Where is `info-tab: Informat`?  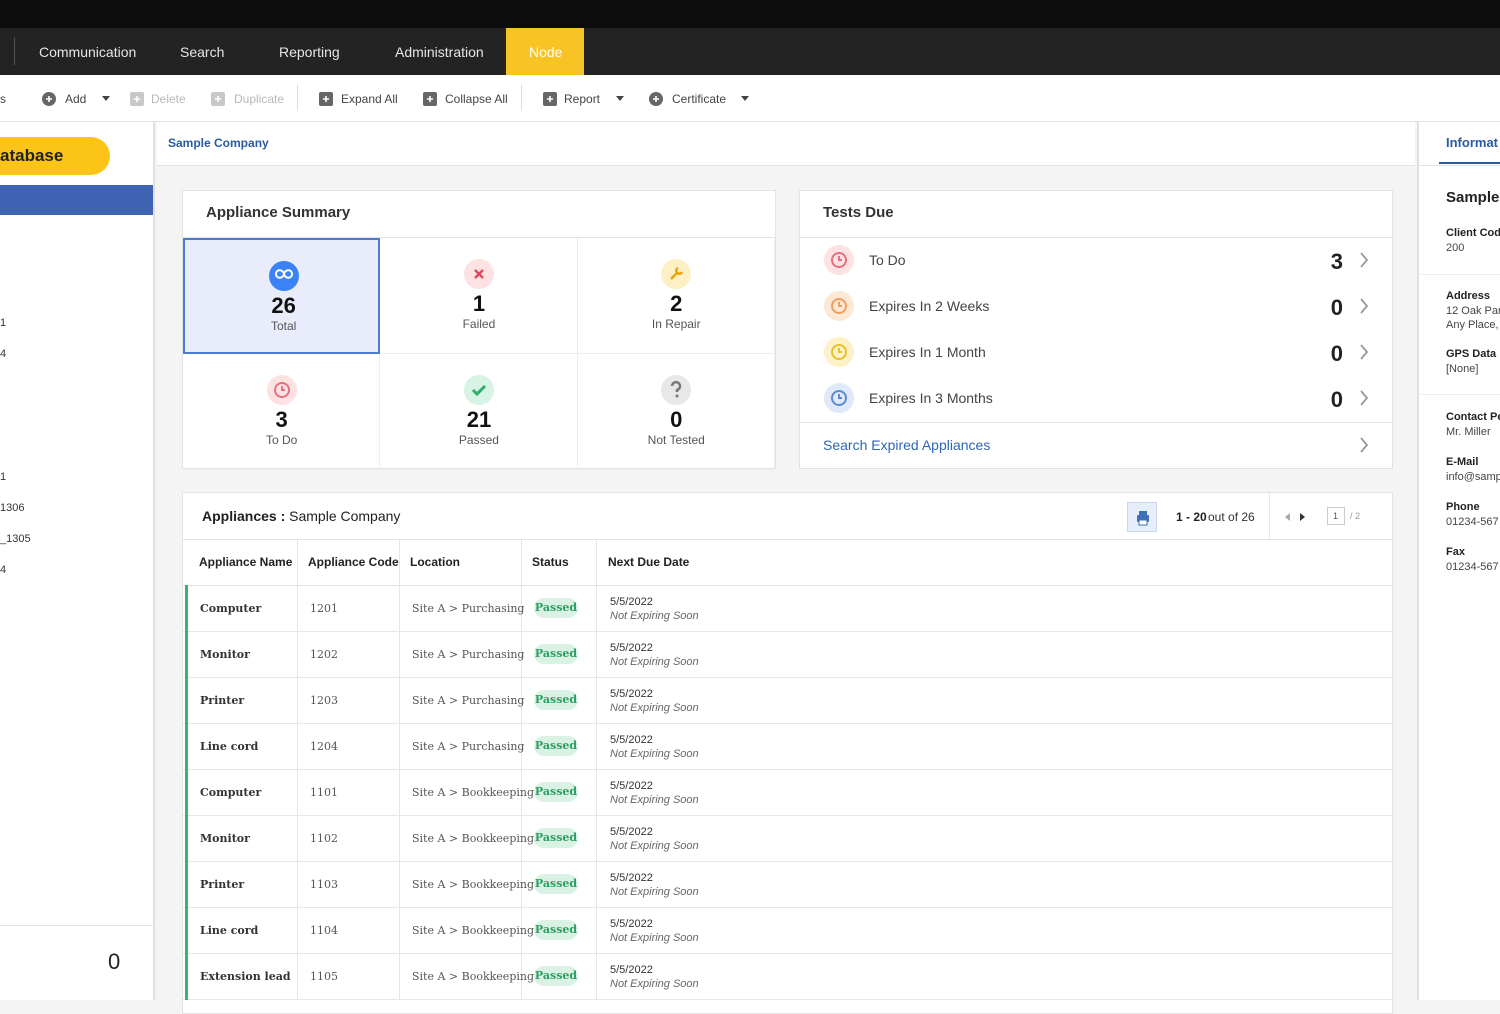
info-tab: Informat is located at coordinates (1472, 142).